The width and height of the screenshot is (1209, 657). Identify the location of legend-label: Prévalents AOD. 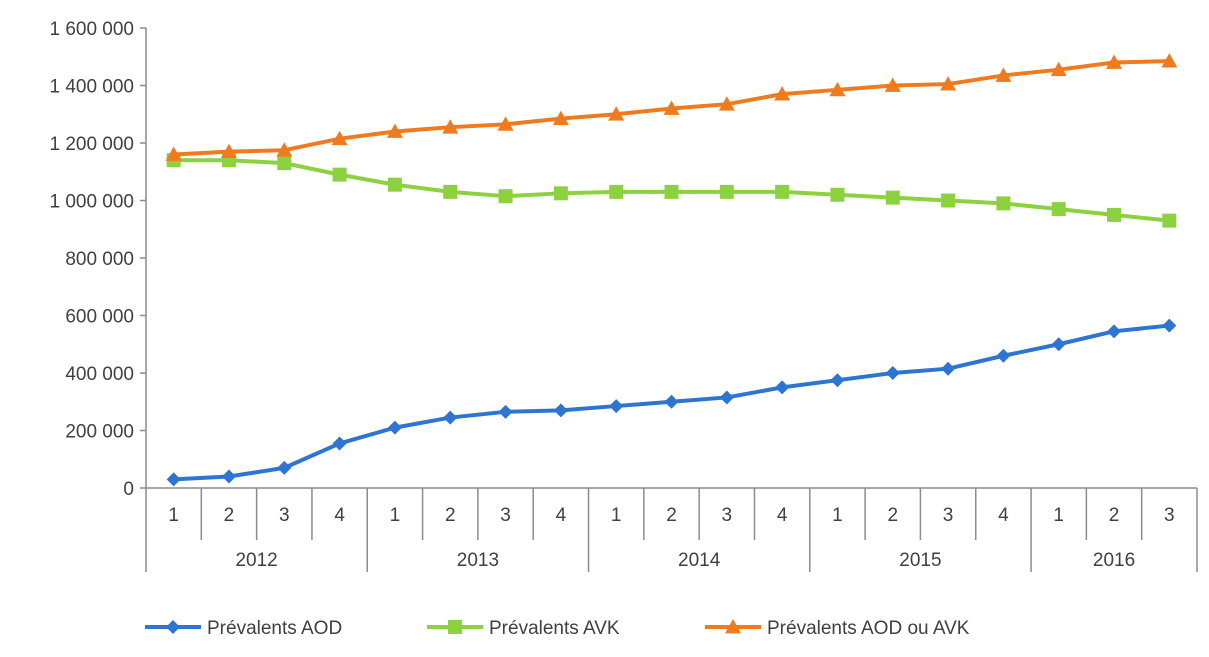
(274, 628).